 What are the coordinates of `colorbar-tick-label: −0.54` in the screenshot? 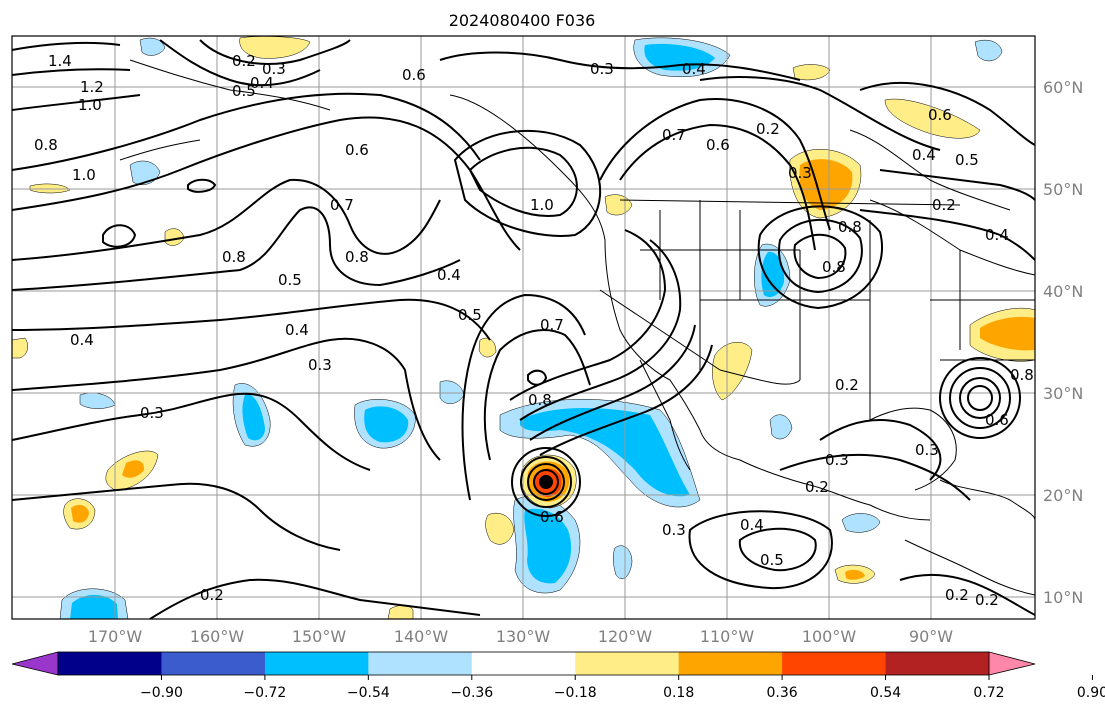 It's located at (368, 693).